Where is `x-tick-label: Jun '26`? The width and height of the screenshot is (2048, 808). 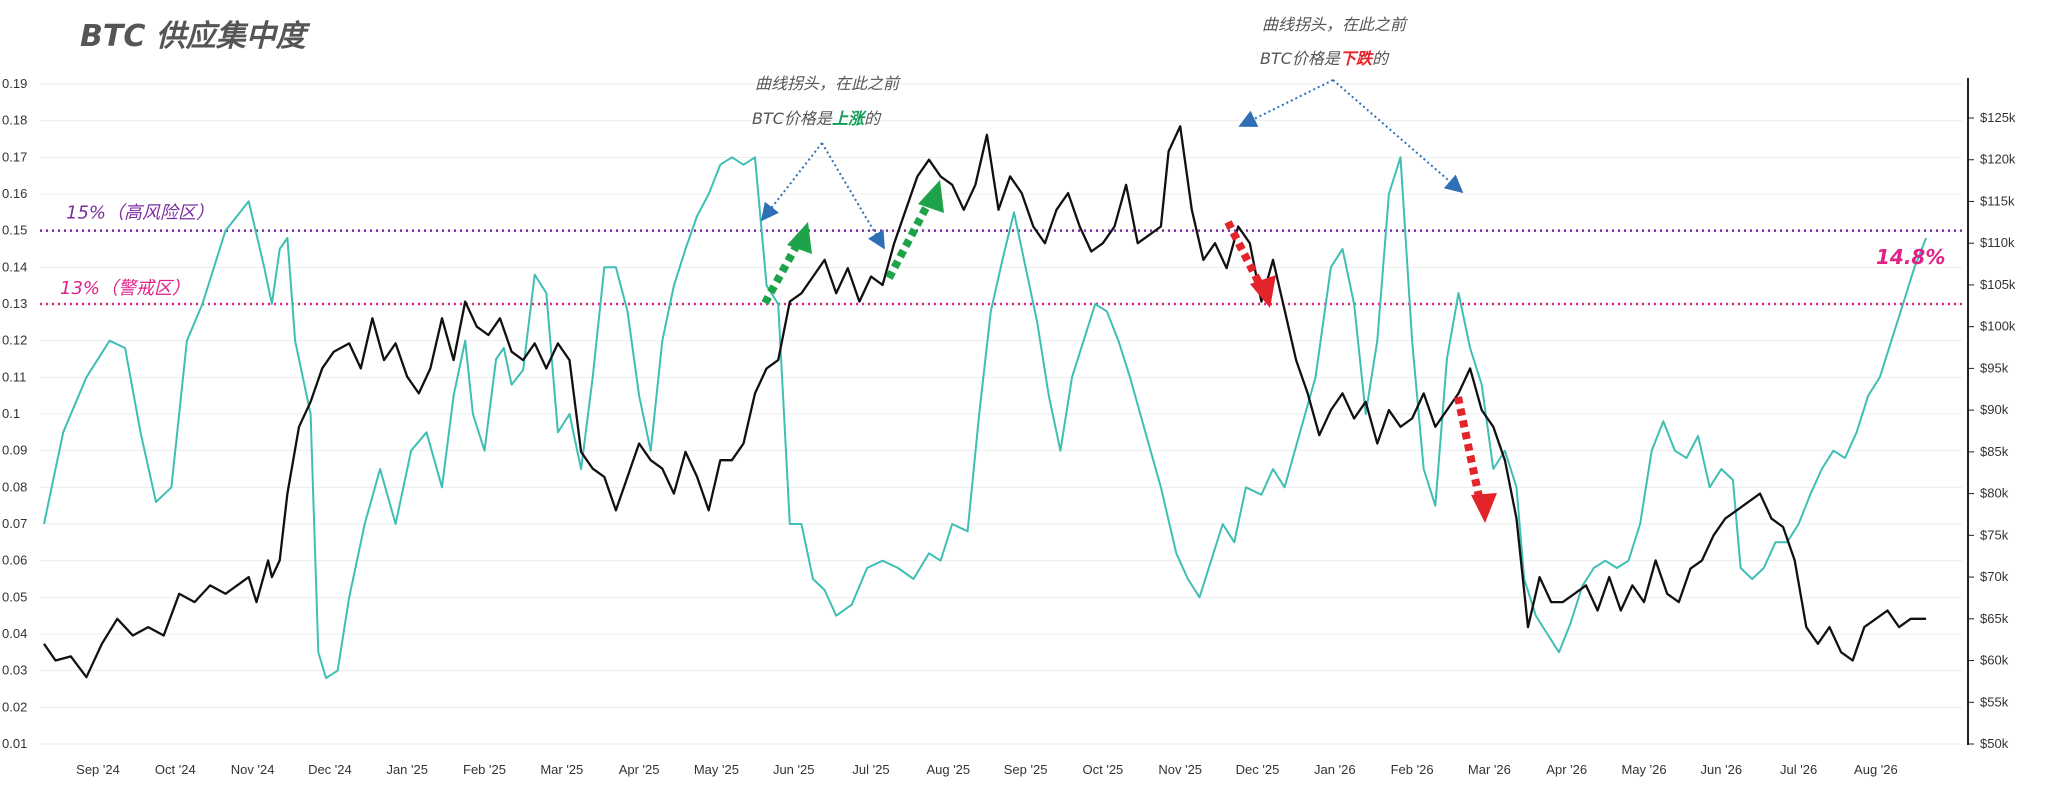 x-tick-label: Jun '26 is located at coordinates (1722, 769).